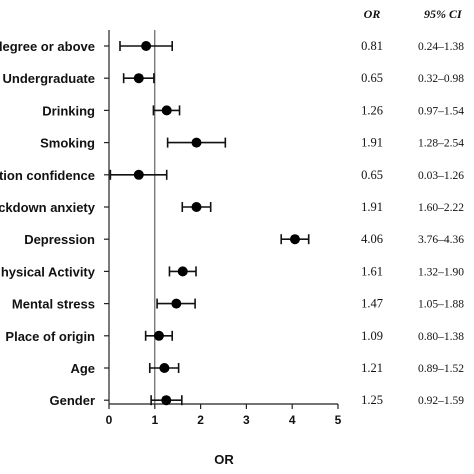  I want to click on x-tick-label: 2, so click(200, 420).